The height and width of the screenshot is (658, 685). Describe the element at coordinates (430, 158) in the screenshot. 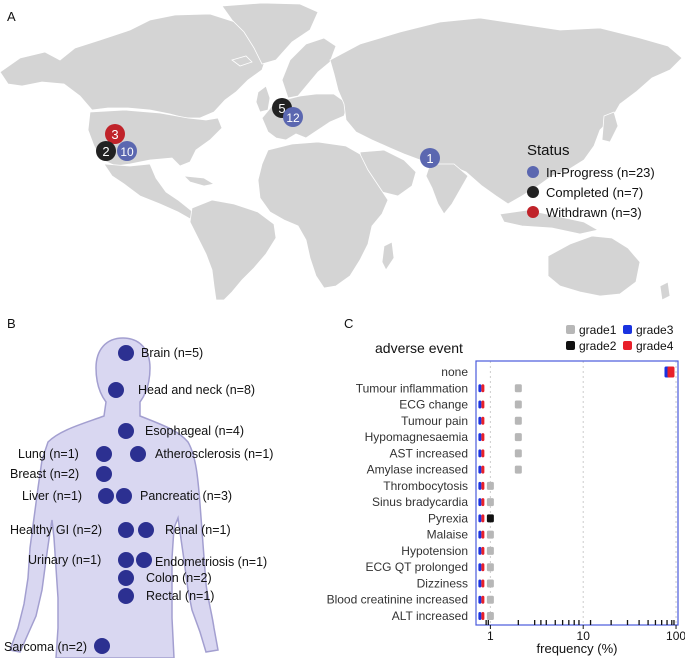

I see `marker-china-in-progress` at that location.